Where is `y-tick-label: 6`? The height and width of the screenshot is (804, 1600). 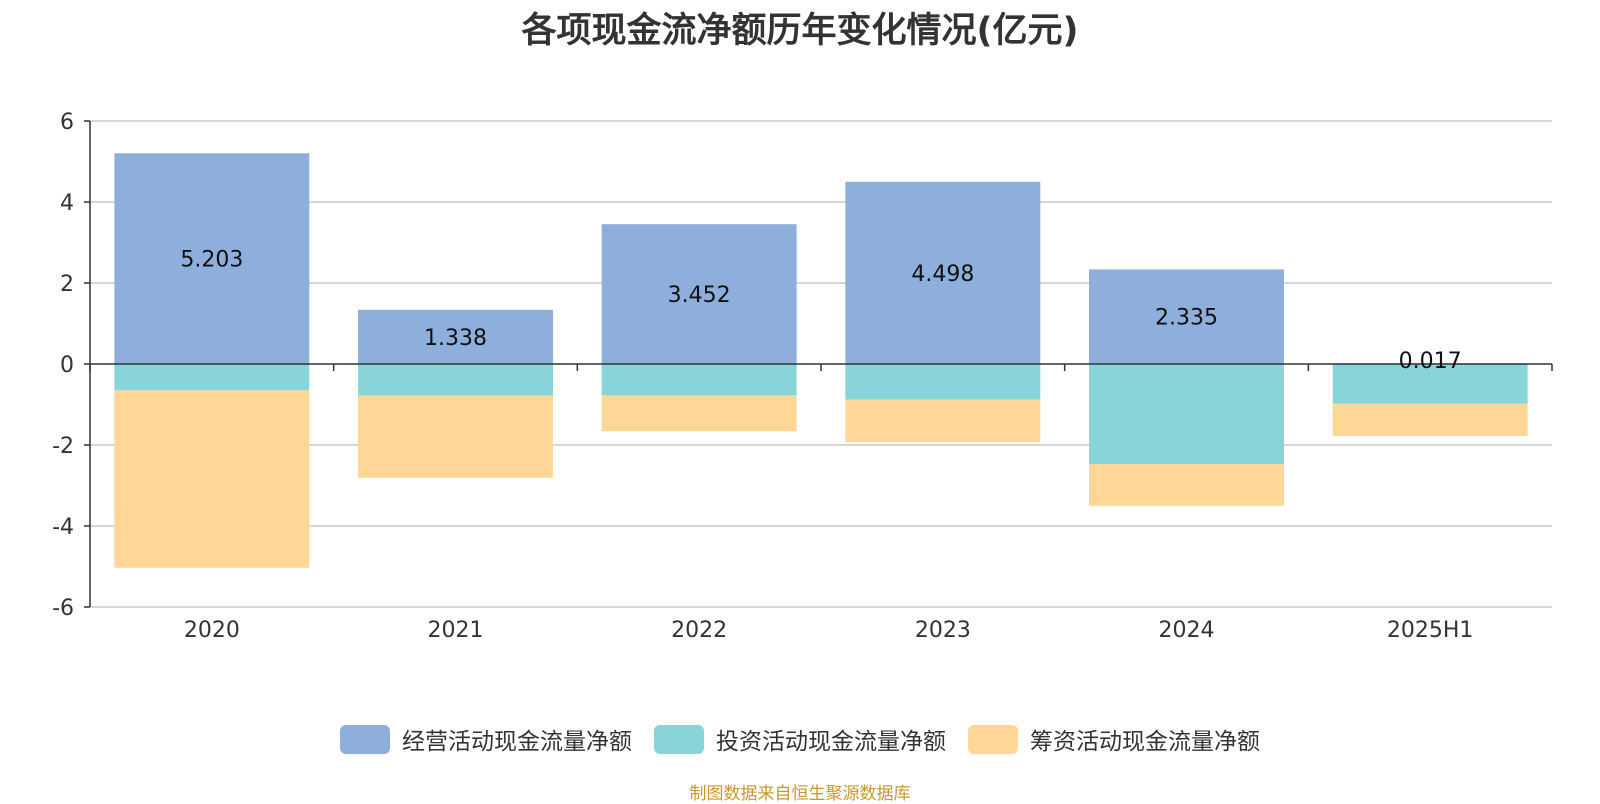
y-tick-label: 6 is located at coordinates (67, 122).